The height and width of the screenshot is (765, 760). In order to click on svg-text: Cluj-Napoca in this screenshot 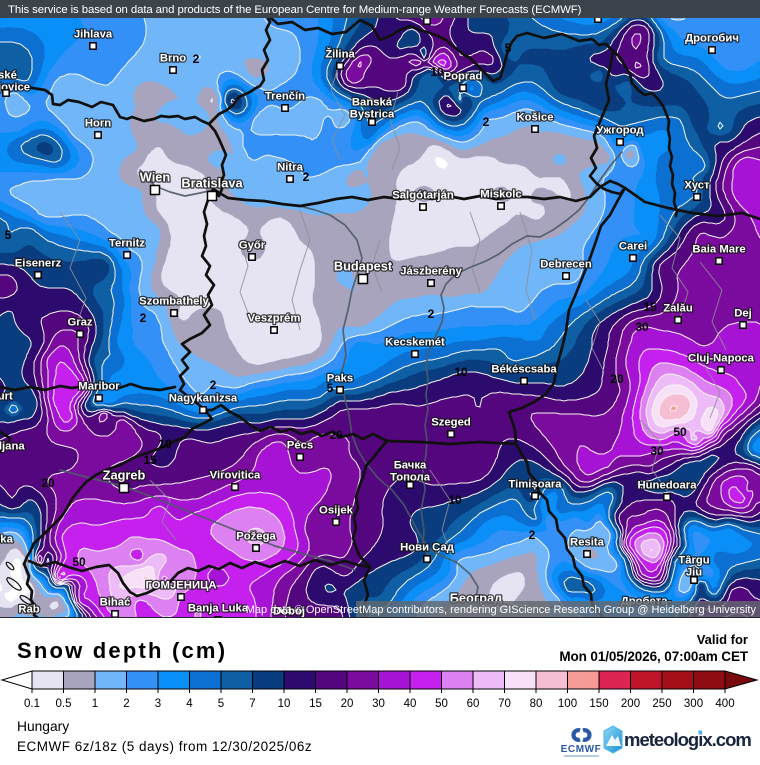, I will do `click(721, 359)`.